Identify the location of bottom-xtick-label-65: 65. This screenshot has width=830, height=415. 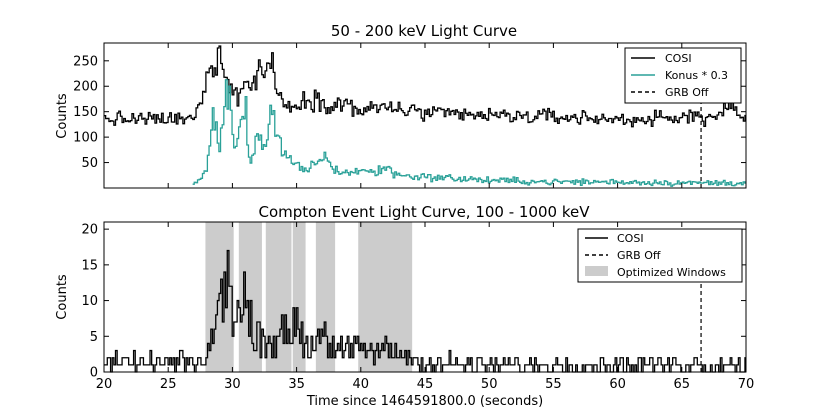
(682, 384).